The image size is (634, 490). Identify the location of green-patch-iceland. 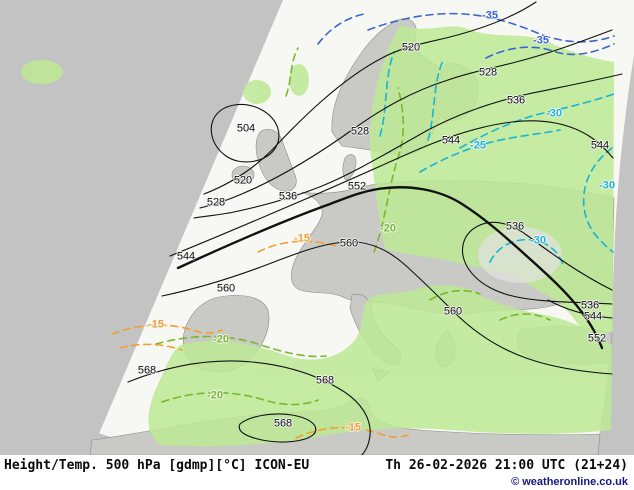
(42, 72).